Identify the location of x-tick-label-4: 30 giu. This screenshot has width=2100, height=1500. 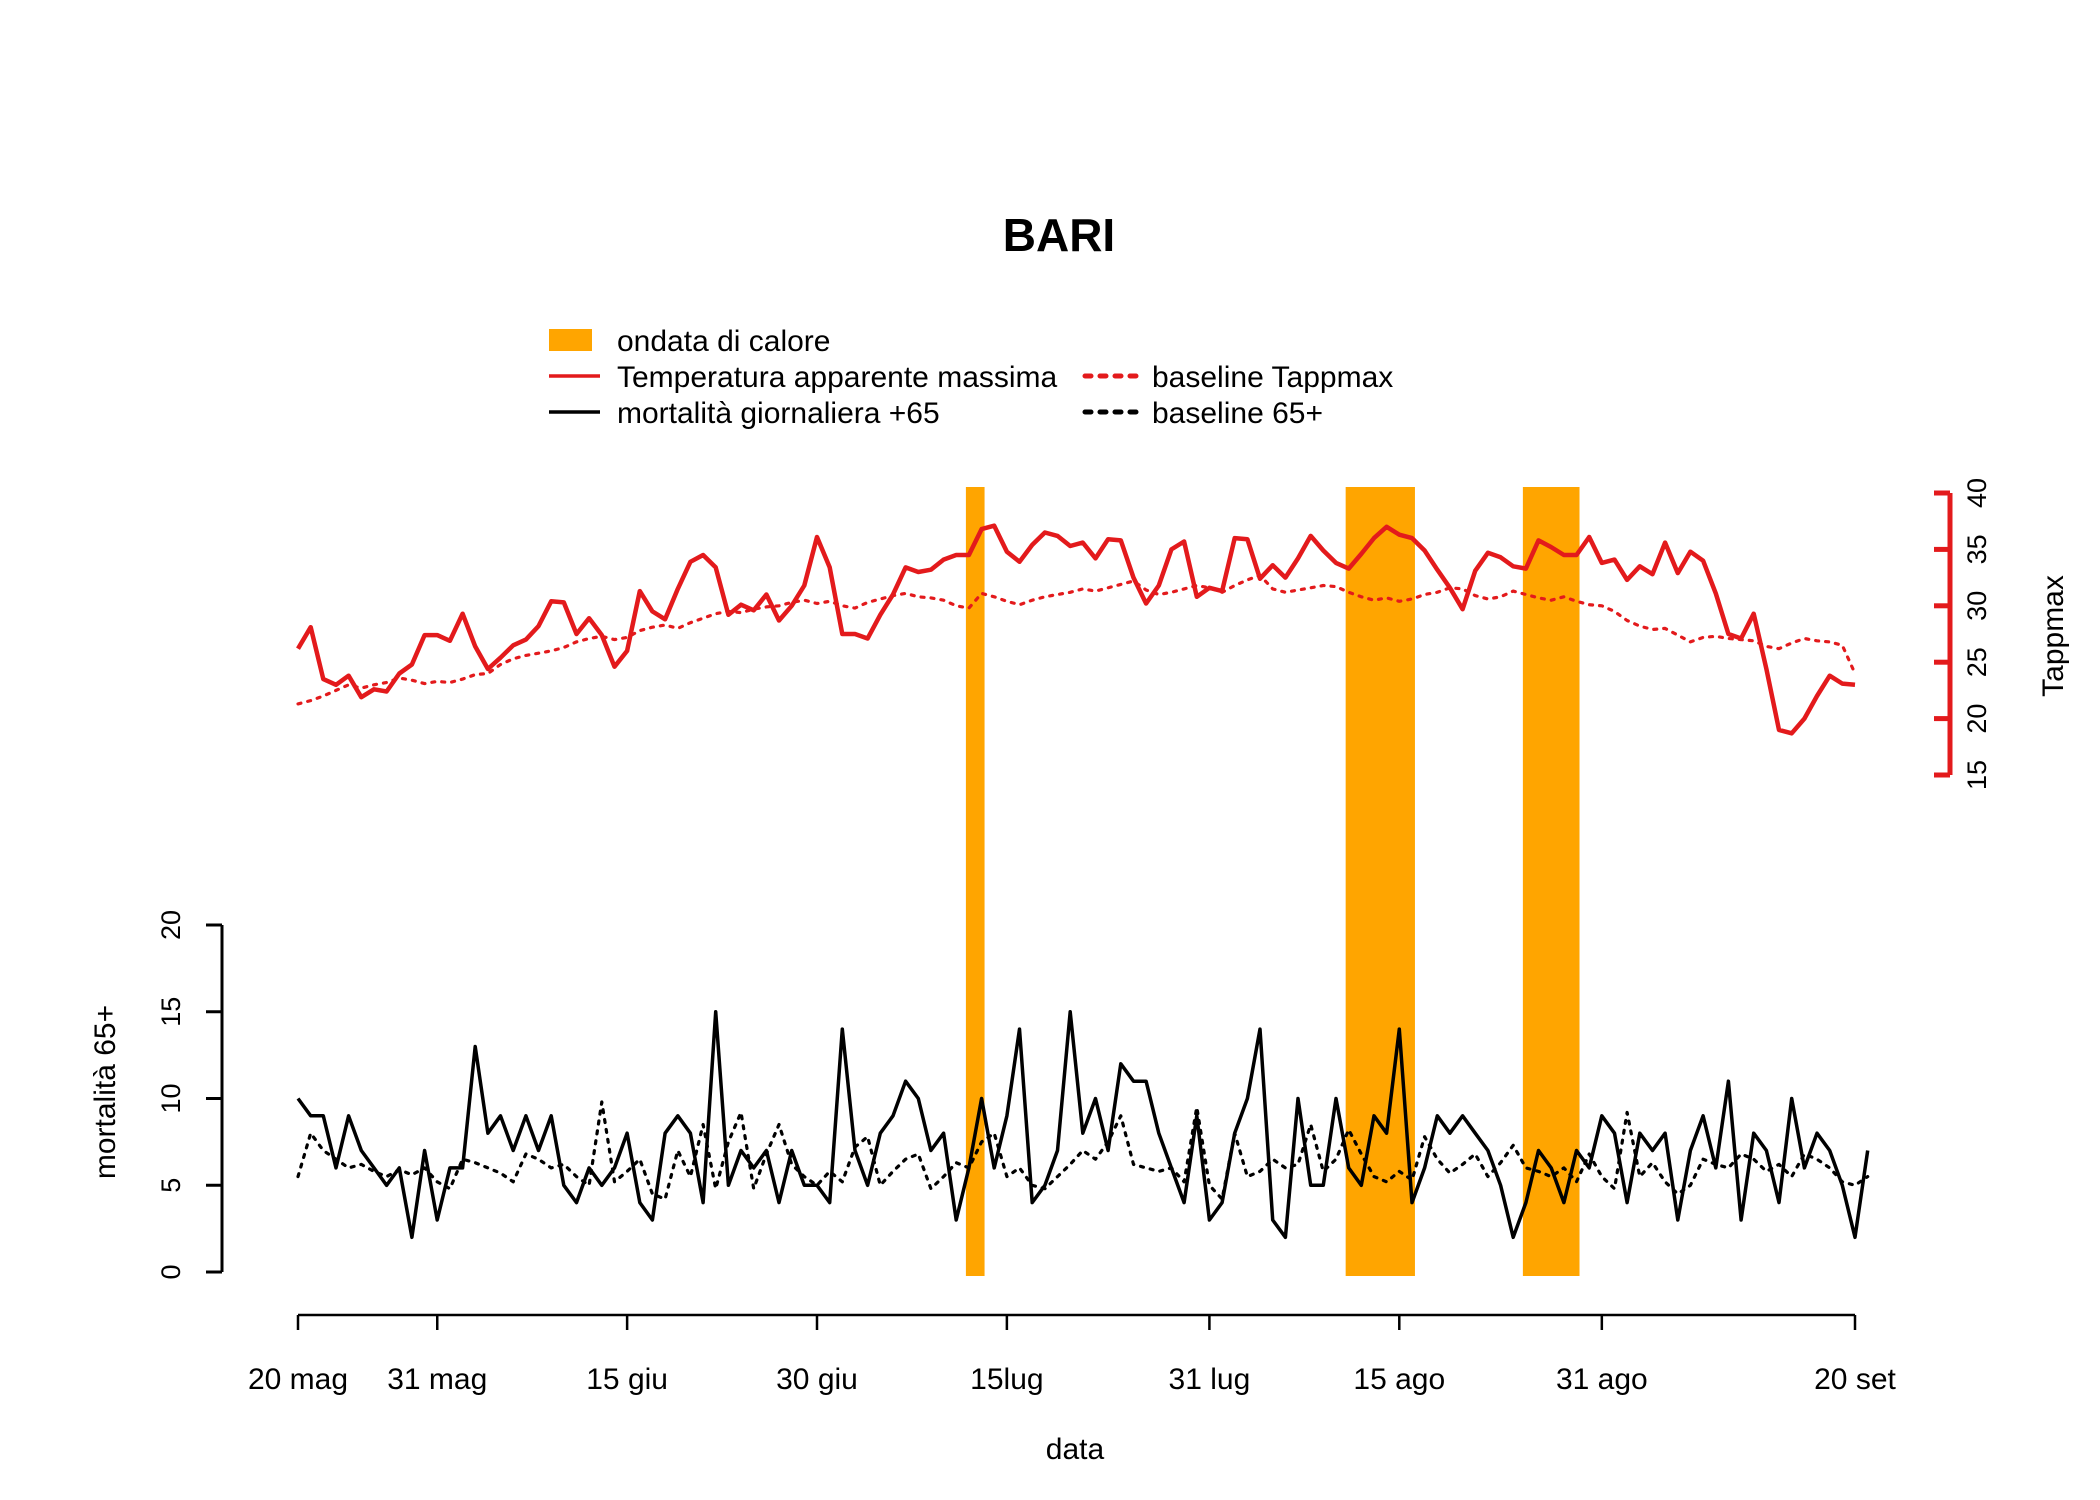
(817, 1379).